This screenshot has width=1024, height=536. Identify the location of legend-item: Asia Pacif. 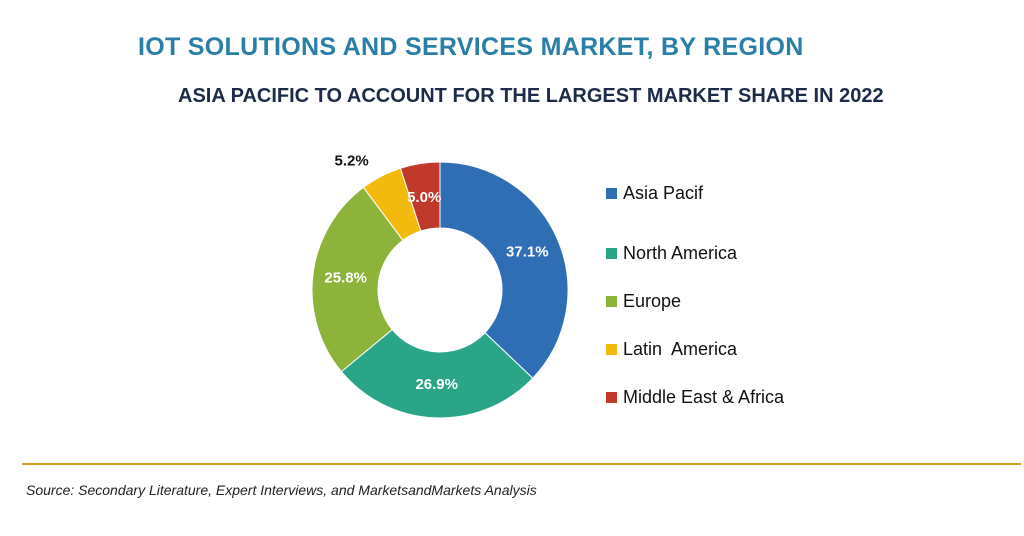
(695, 193).